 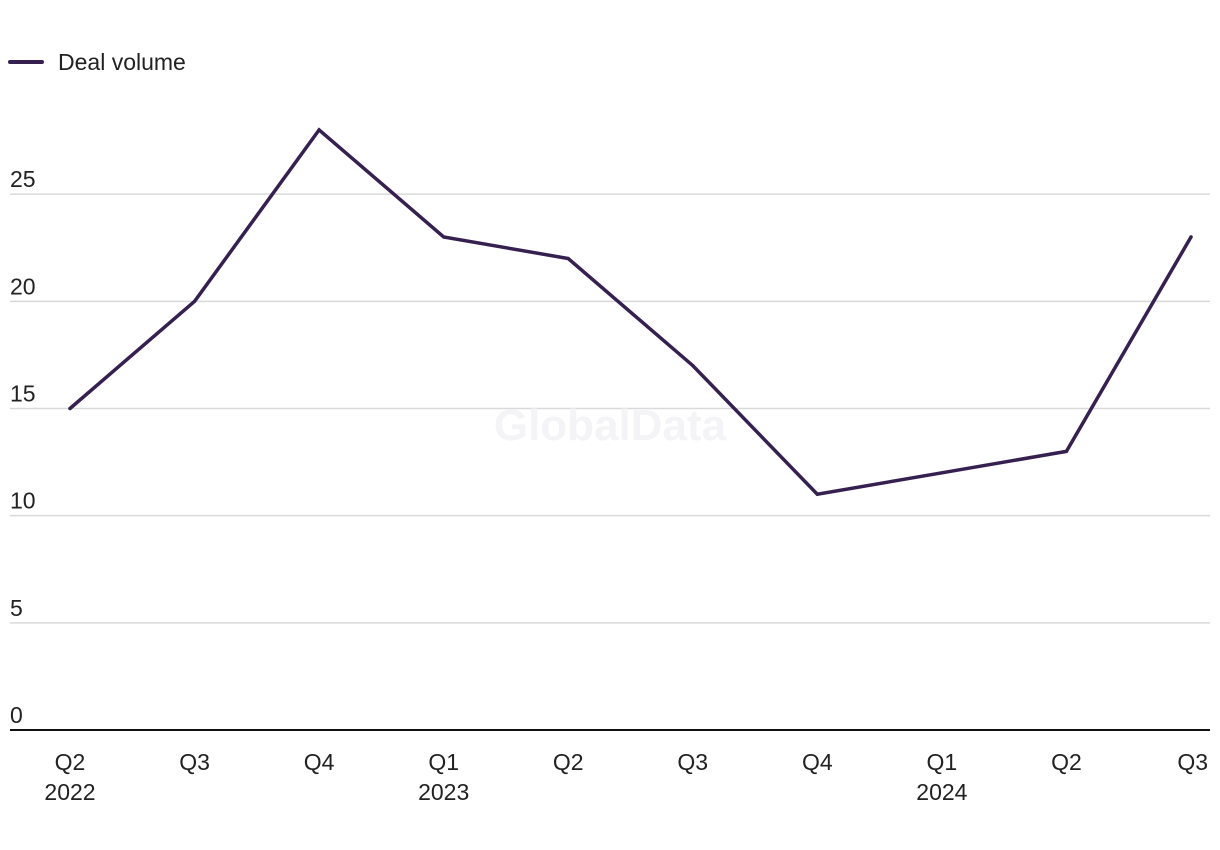 What do you see at coordinates (941, 792) in the screenshot?
I see `x-year-label-2024: 2024` at bounding box center [941, 792].